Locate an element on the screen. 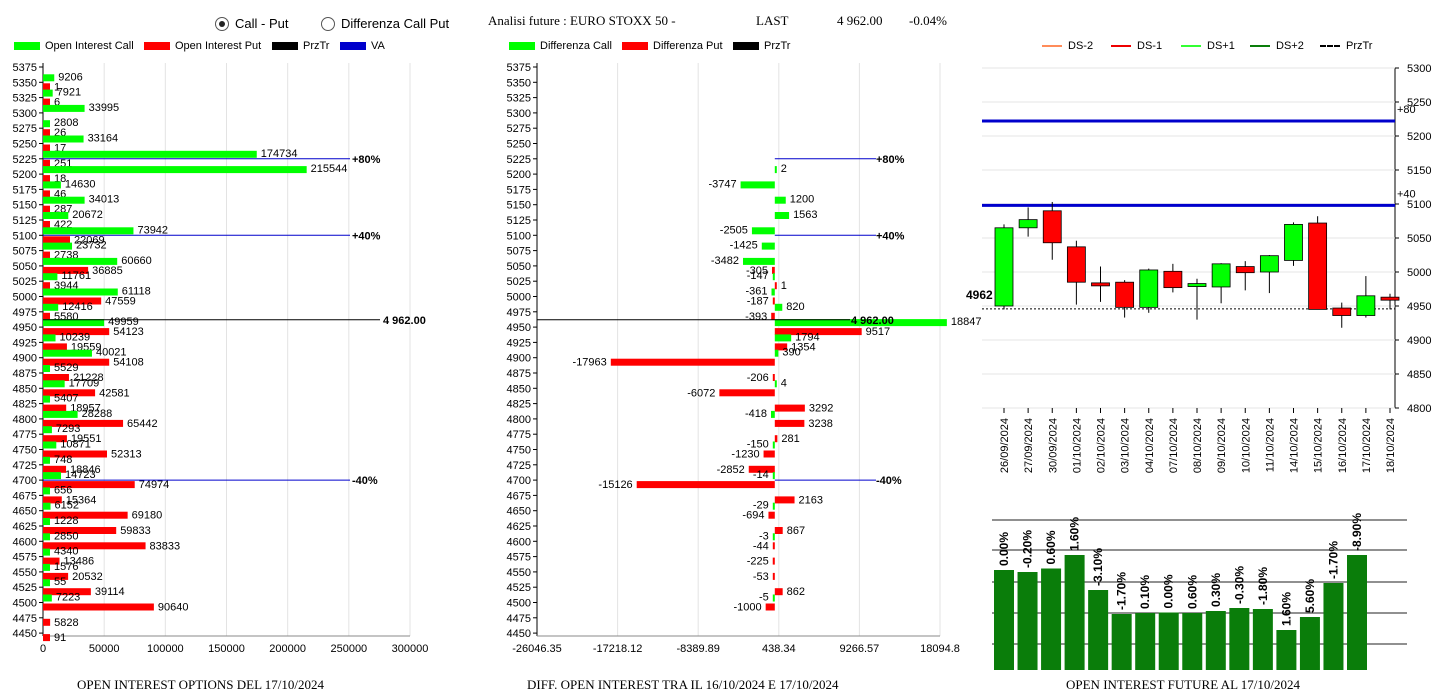  c2-diff-call-label: 1200 is located at coordinates (802, 200).